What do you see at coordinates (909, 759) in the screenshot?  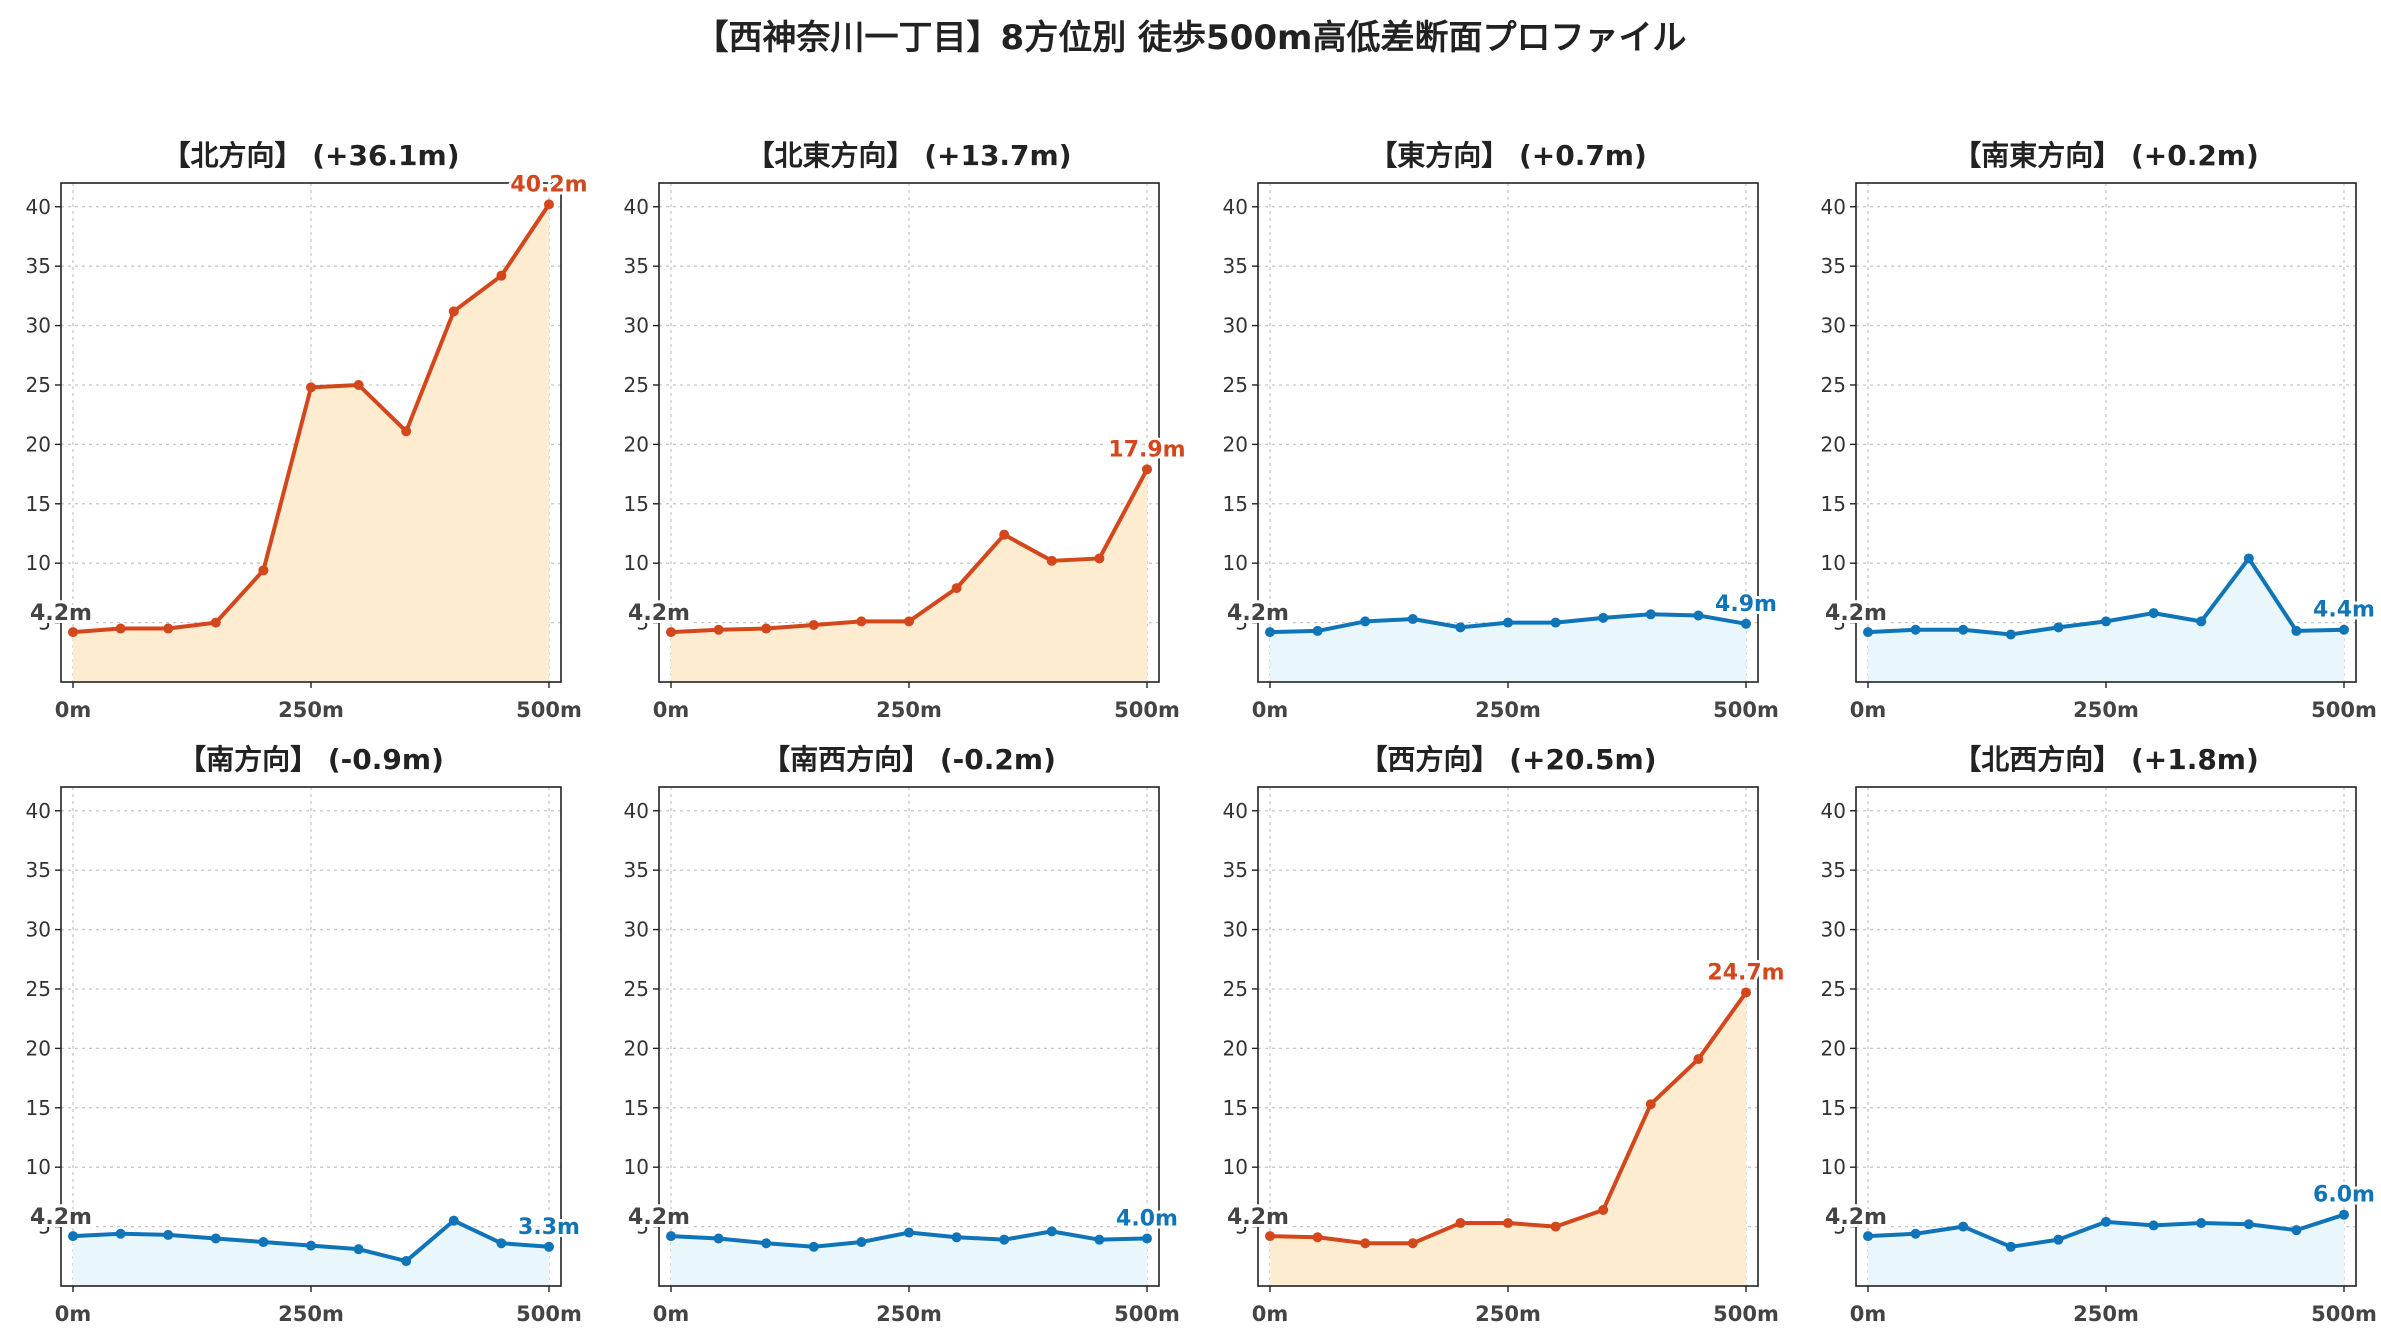 I see `panel-title: 【南西方向】 (-0.2m)` at bounding box center [909, 759].